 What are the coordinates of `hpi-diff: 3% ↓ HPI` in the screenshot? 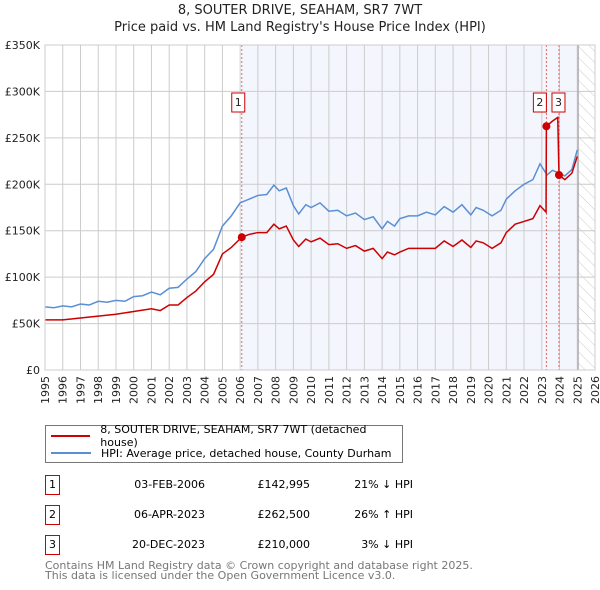 It's located at (387, 544).